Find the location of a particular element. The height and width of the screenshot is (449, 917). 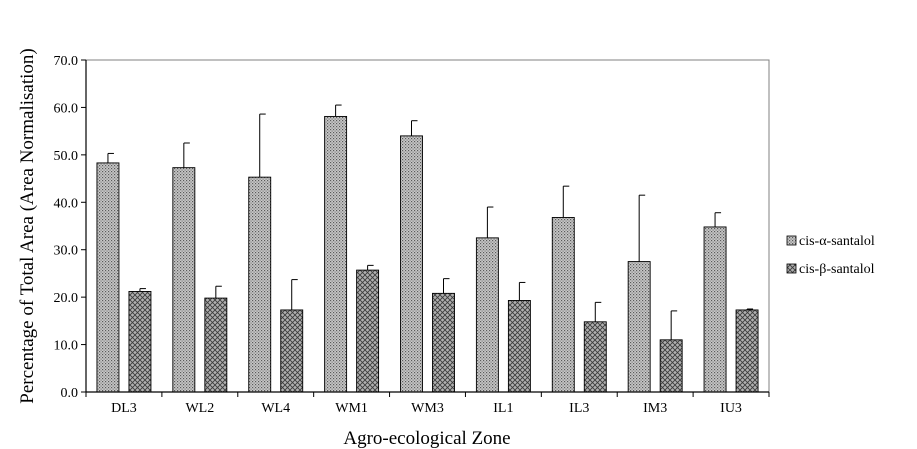

bar-beta-iu3 is located at coordinates (747, 351).